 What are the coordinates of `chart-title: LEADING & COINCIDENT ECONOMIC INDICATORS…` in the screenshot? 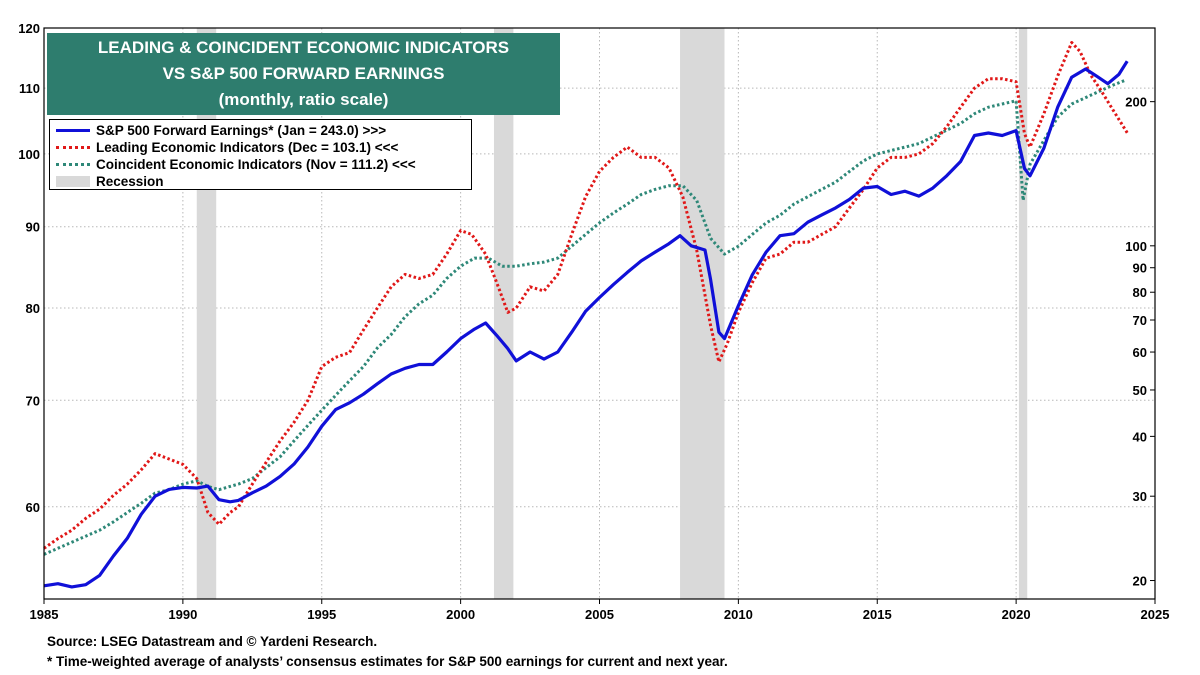 It's located at (303, 74).